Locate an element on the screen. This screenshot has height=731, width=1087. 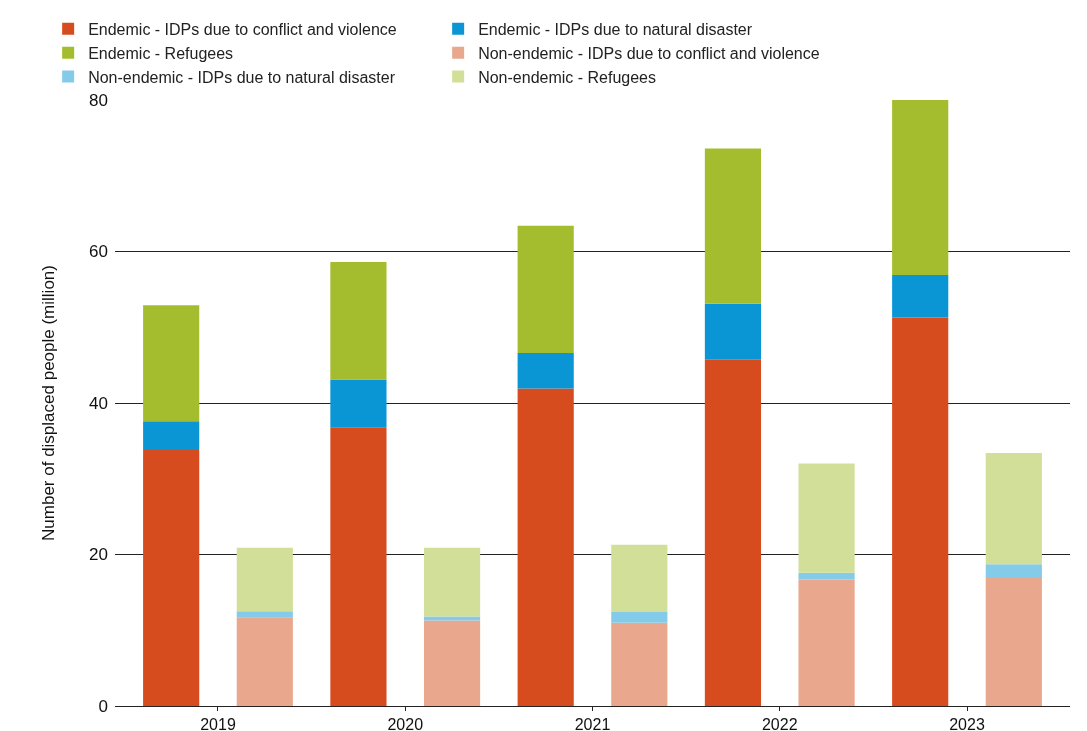
legend-label: Non-endemic - IDPs due to conflict and violence is located at coordinates (649, 53).